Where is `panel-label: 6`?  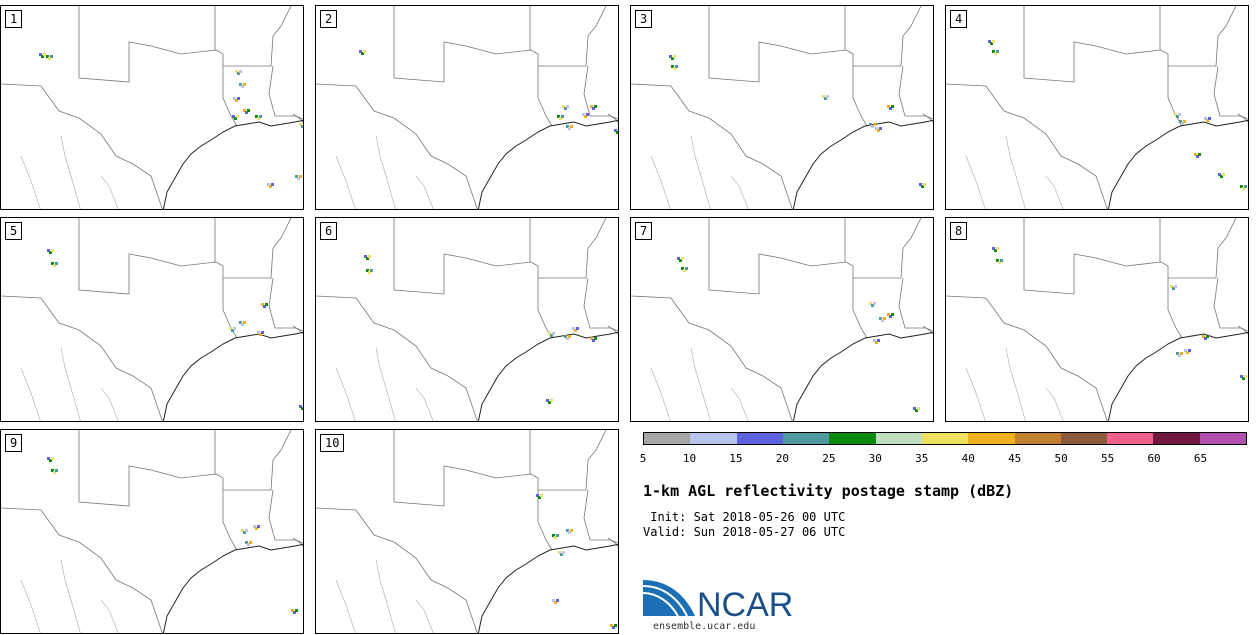 panel-label: 6 is located at coordinates (329, 231).